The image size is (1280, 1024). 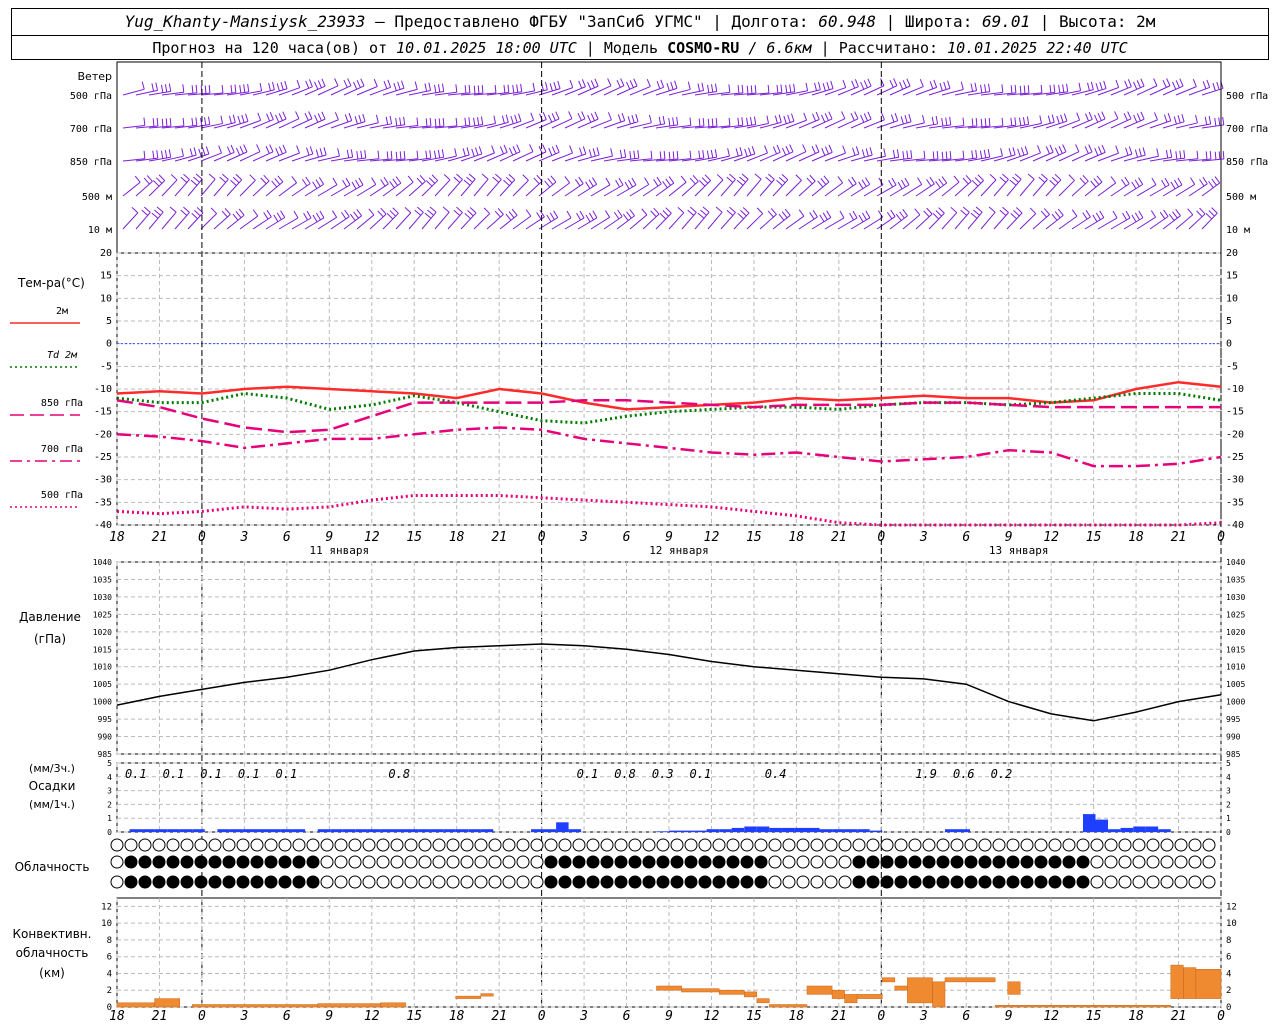 What do you see at coordinates (372, 537) in the screenshot?
I see `hour-label: 12` at bounding box center [372, 537].